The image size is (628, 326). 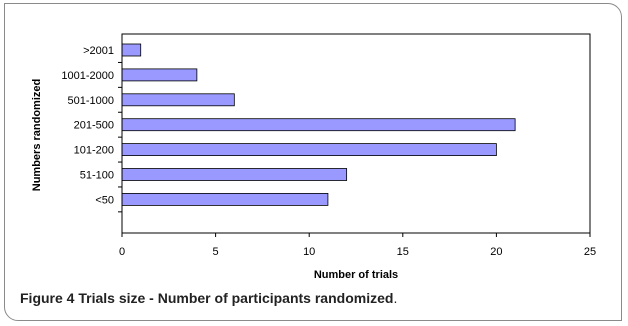 What do you see at coordinates (403, 252) in the screenshot?
I see `x-tick-label: 15` at bounding box center [403, 252].